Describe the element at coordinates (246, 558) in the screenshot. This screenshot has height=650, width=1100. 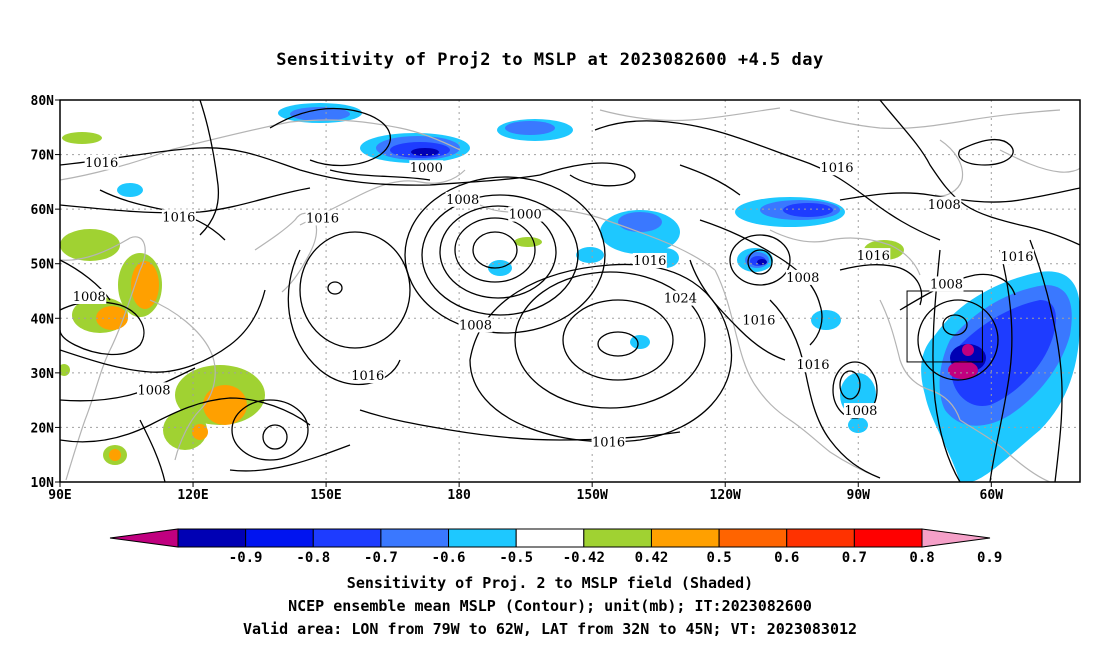
I see `colorbar-label: -0.9` at that location.